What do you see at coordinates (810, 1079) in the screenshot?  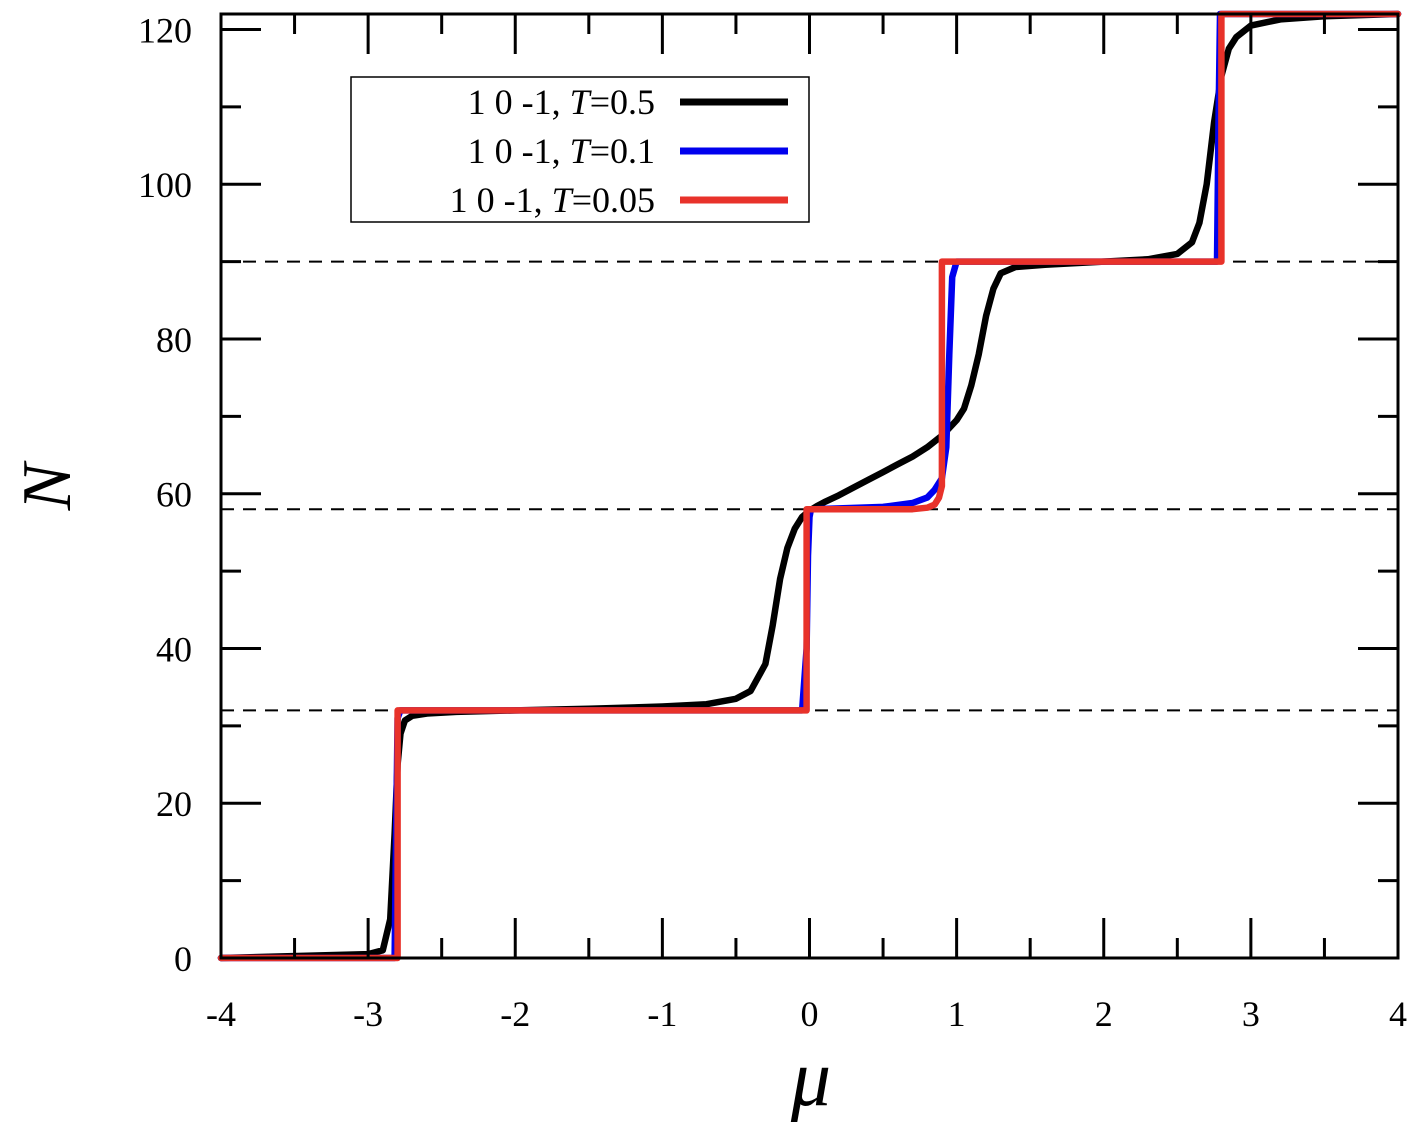 I see `x-axis-title: μ` at bounding box center [810, 1079].